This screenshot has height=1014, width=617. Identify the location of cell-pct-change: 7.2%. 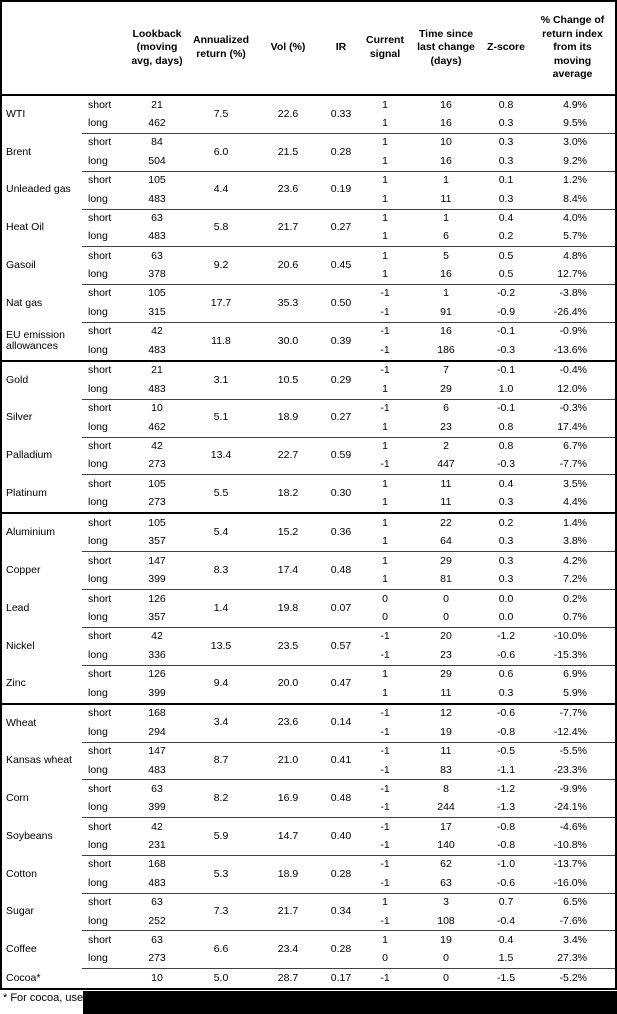
(575, 579).